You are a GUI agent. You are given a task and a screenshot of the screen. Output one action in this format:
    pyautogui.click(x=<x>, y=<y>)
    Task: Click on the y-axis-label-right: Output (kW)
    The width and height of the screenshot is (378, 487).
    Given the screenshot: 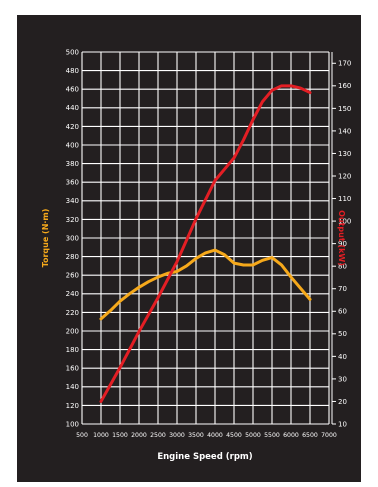 What is the action you would take?
    pyautogui.click(x=341, y=238)
    